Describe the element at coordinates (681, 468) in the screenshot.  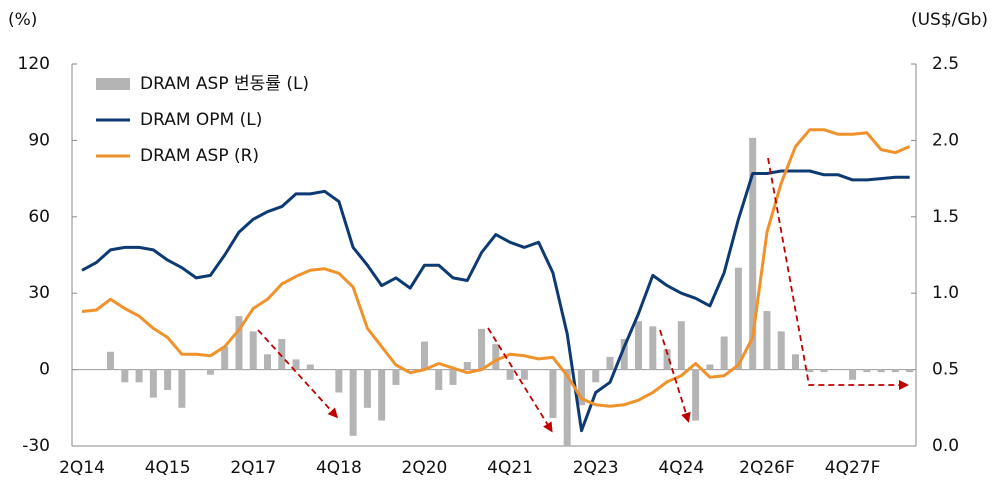
I see `x-tick-label: 4Q24` at that location.